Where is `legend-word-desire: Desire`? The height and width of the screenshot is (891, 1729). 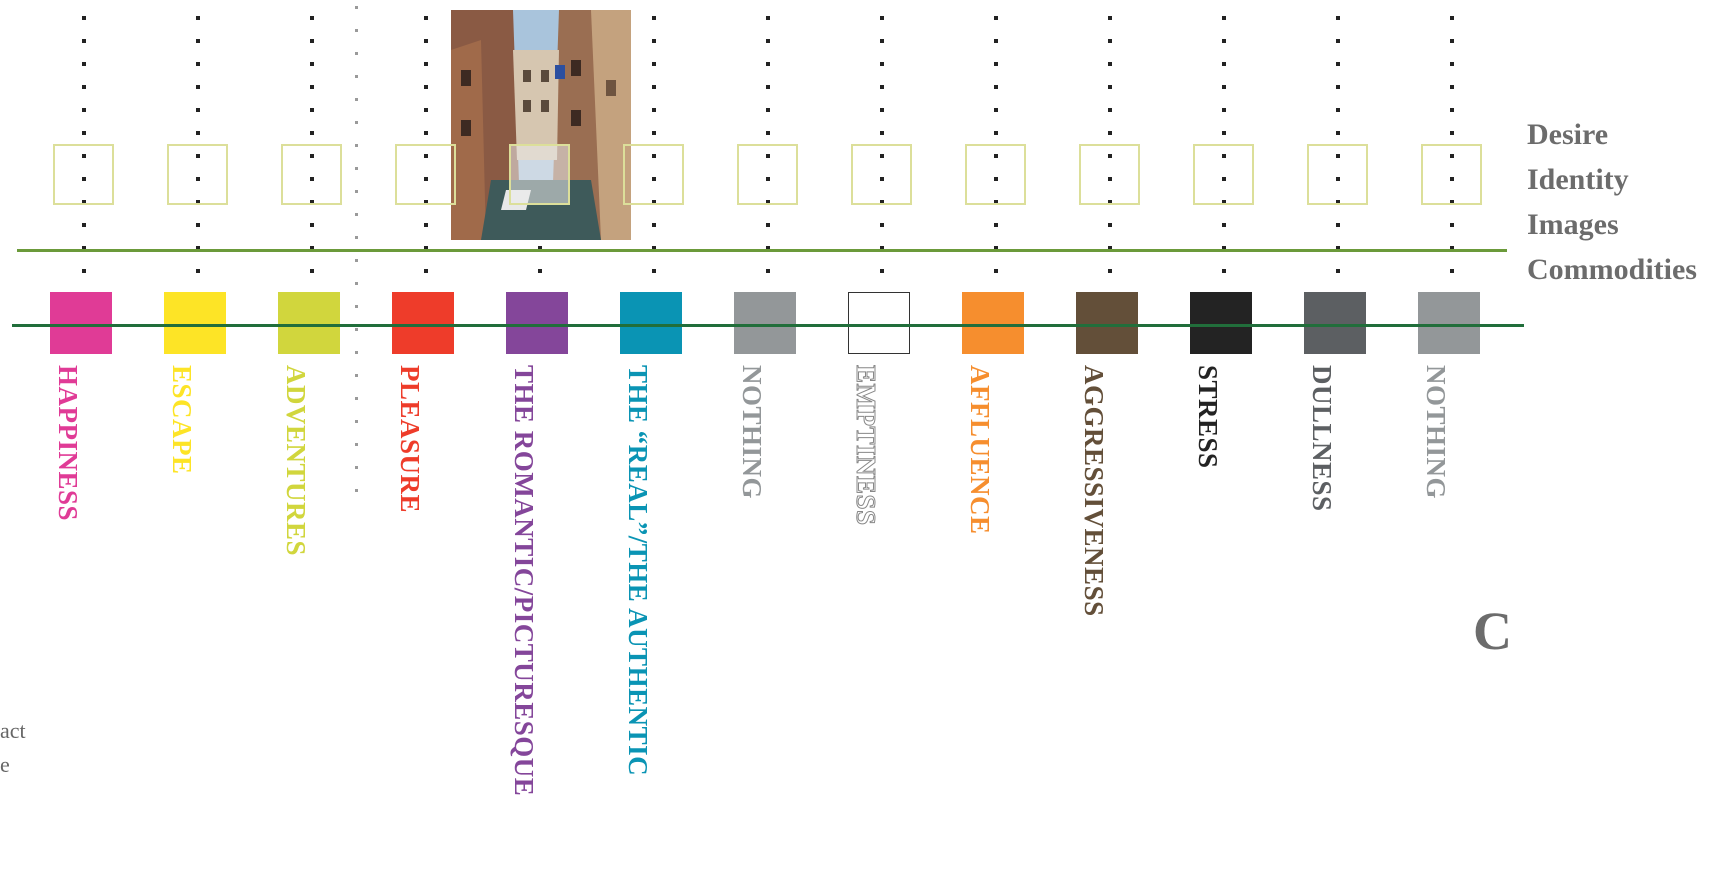
legend-word-desire: Desire is located at coordinates (1568, 134).